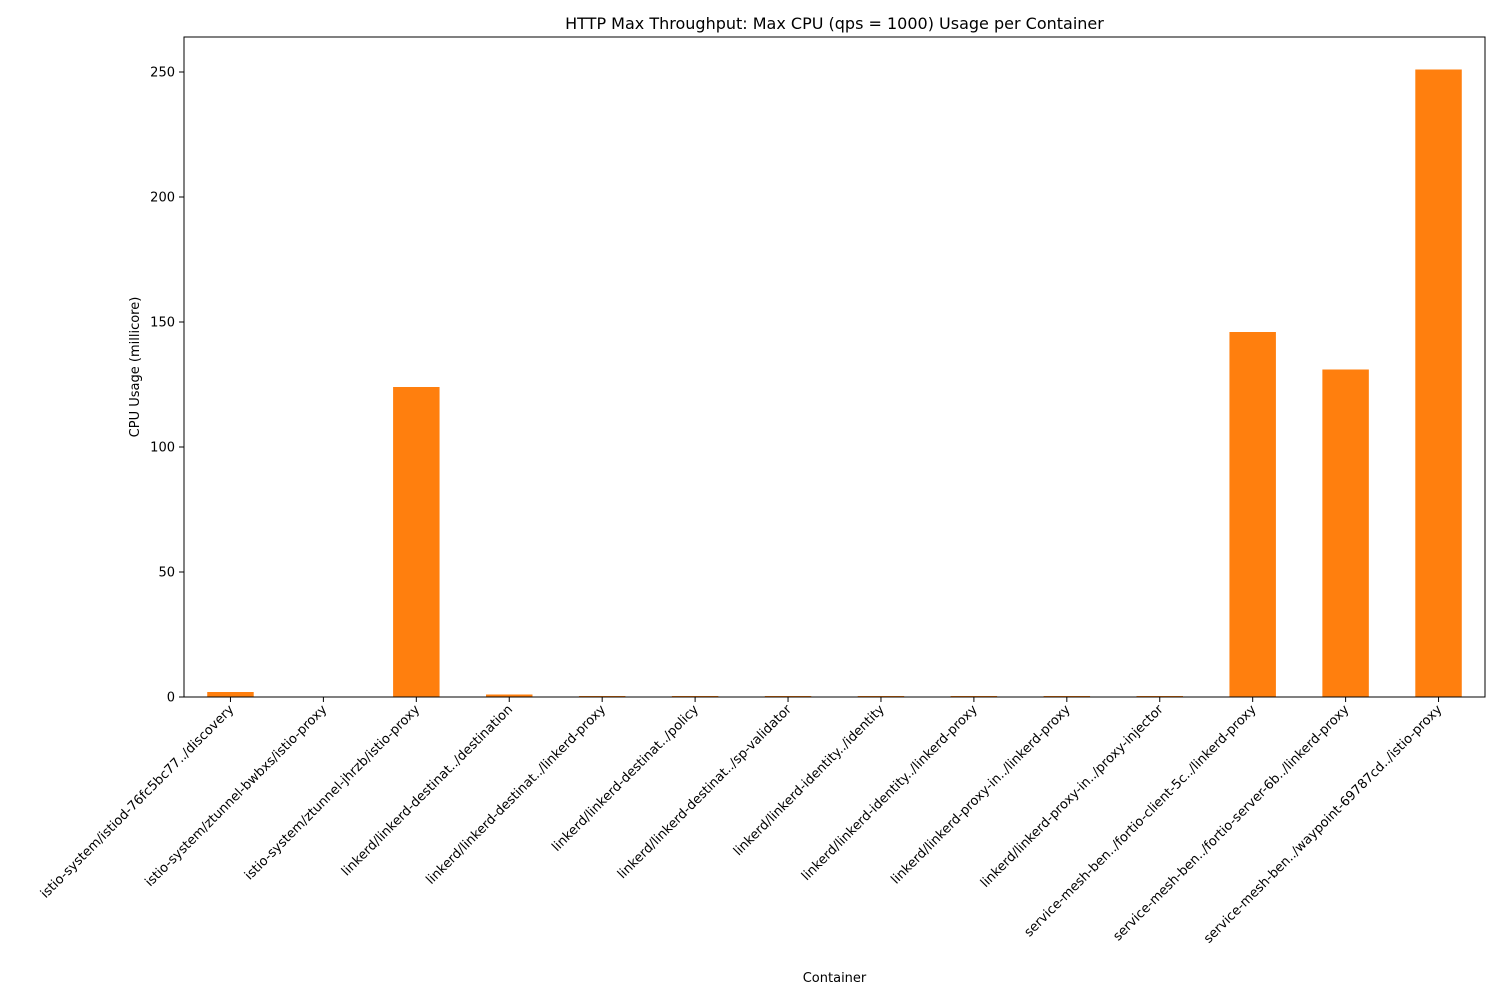 The height and width of the screenshot is (1004, 1500). Describe the element at coordinates (162, 198) in the screenshot. I see `y-tick-label: 200` at that location.